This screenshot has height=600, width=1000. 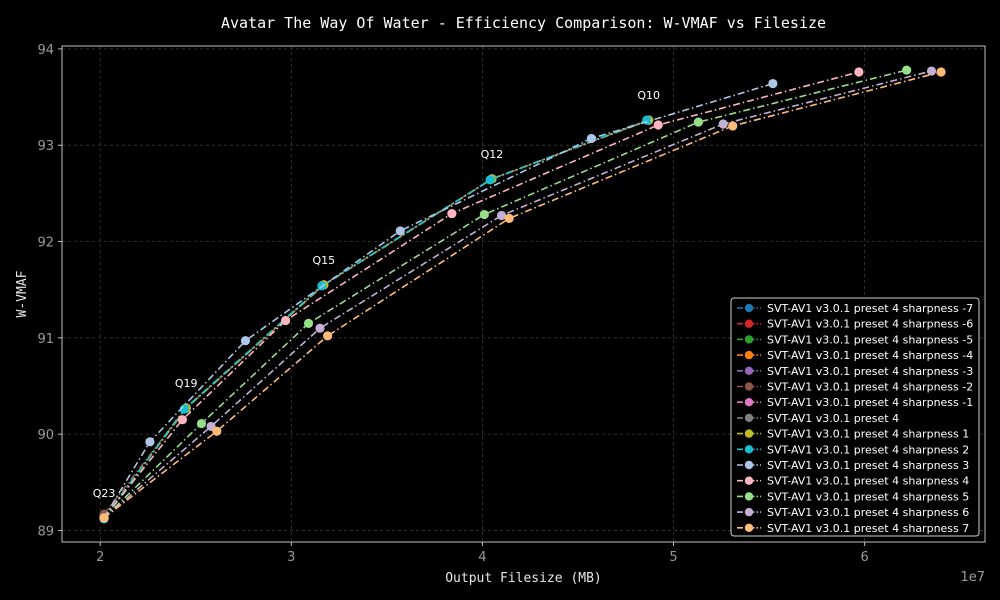 What do you see at coordinates (45, 531) in the screenshot?
I see `y-tick-label: 89` at bounding box center [45, 531].